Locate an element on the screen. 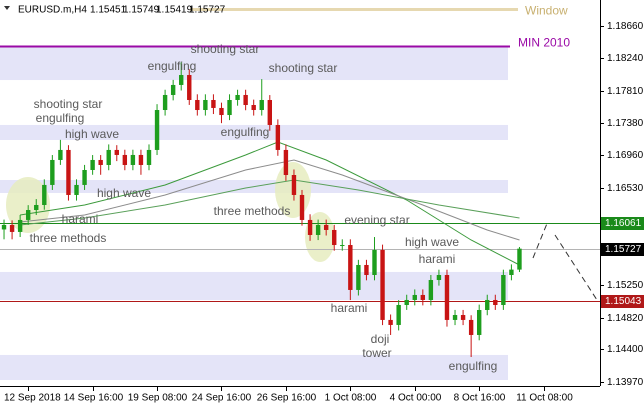  x-tick-label: 14 Sep 16:00 is located at coordinates (94, 398).